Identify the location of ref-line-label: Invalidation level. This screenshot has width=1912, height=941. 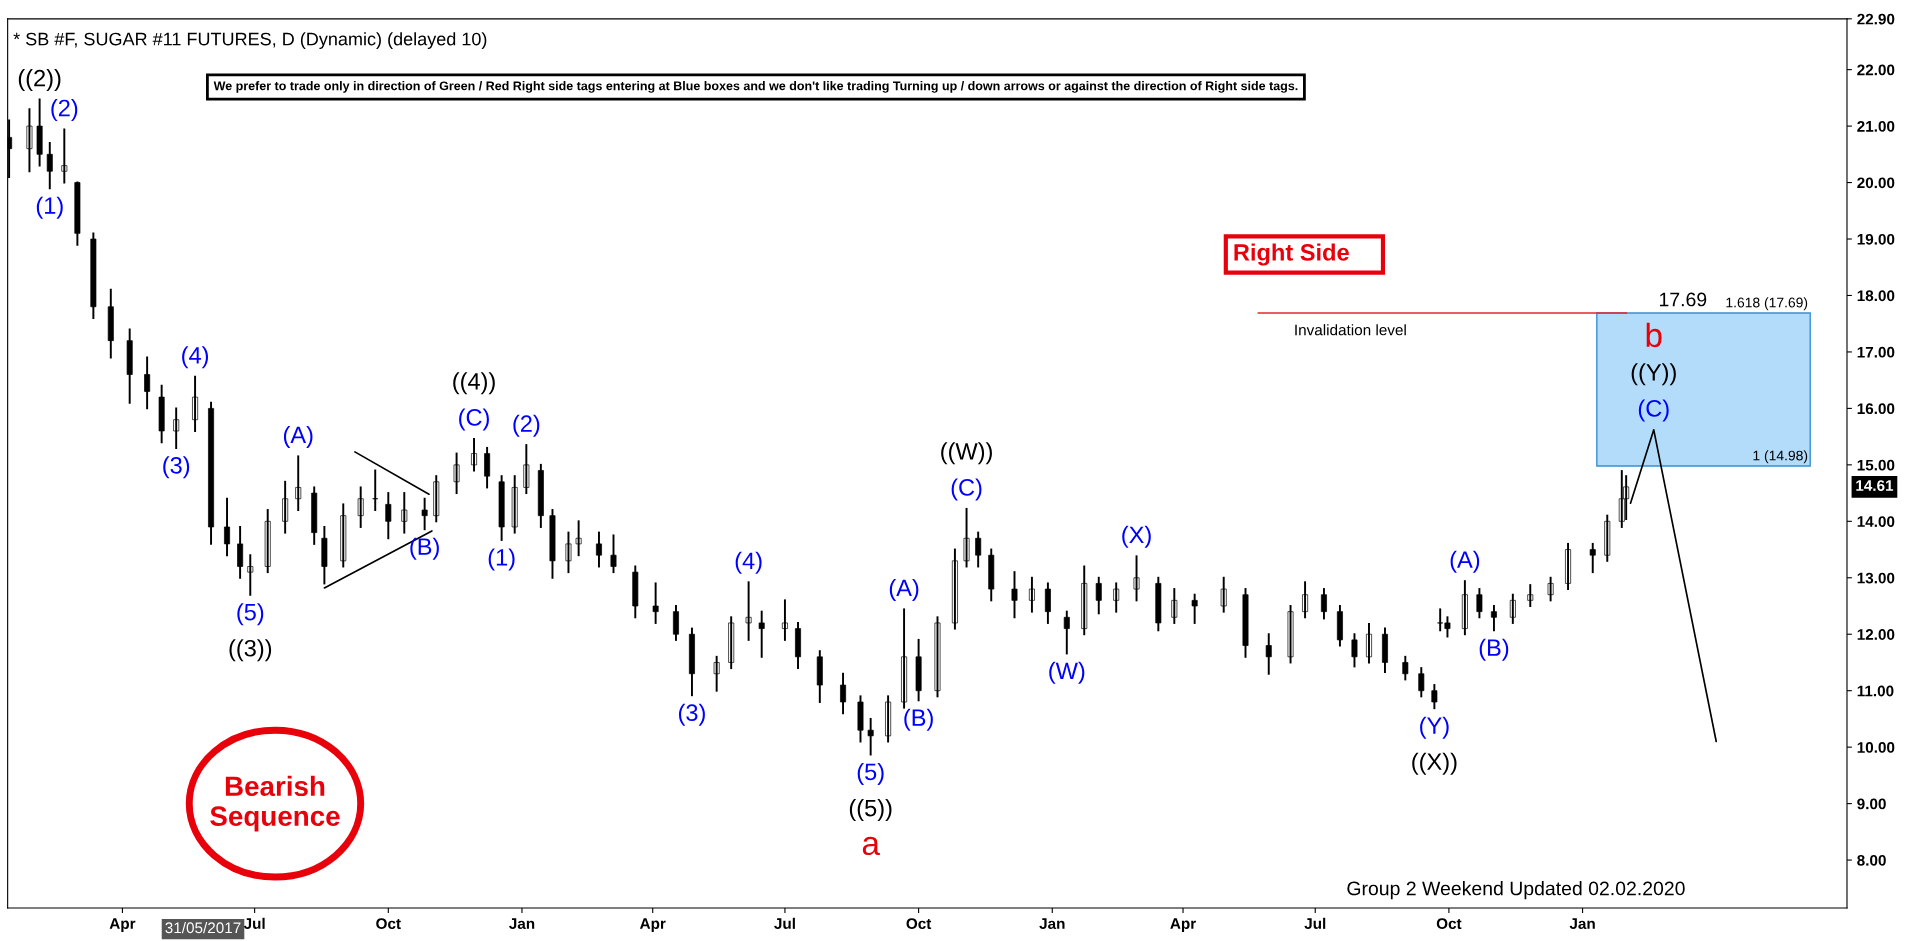
(1350, 330).